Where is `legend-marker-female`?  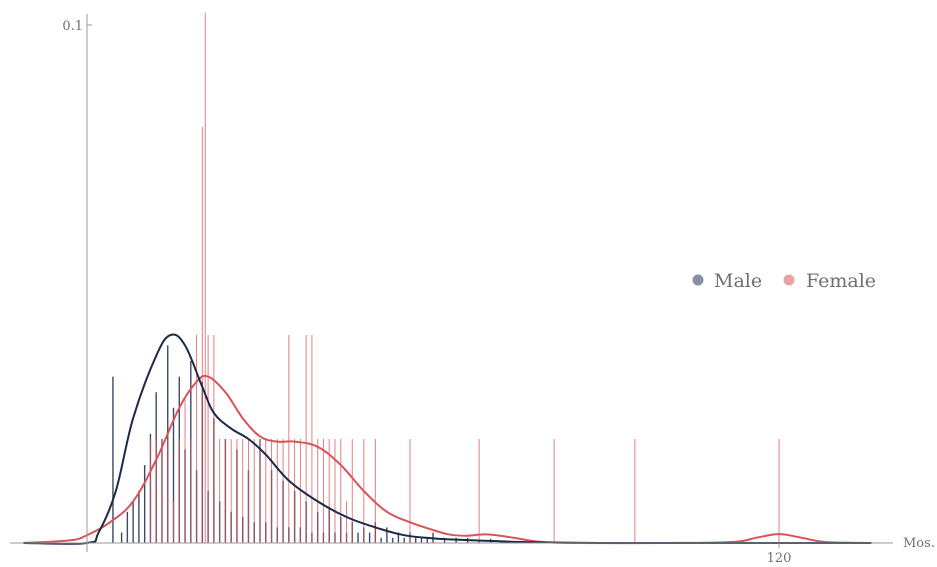
legend-marker-female is located at coordinates (789, 280).